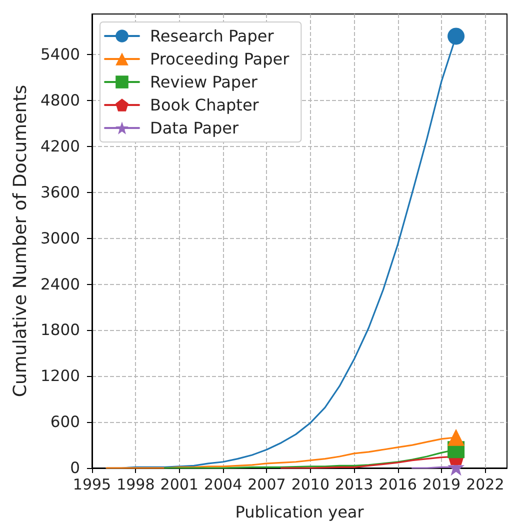  Describe the element at coordinates (212, 36) in the screenshot. I see `legend-label: Research Paper` at that location.